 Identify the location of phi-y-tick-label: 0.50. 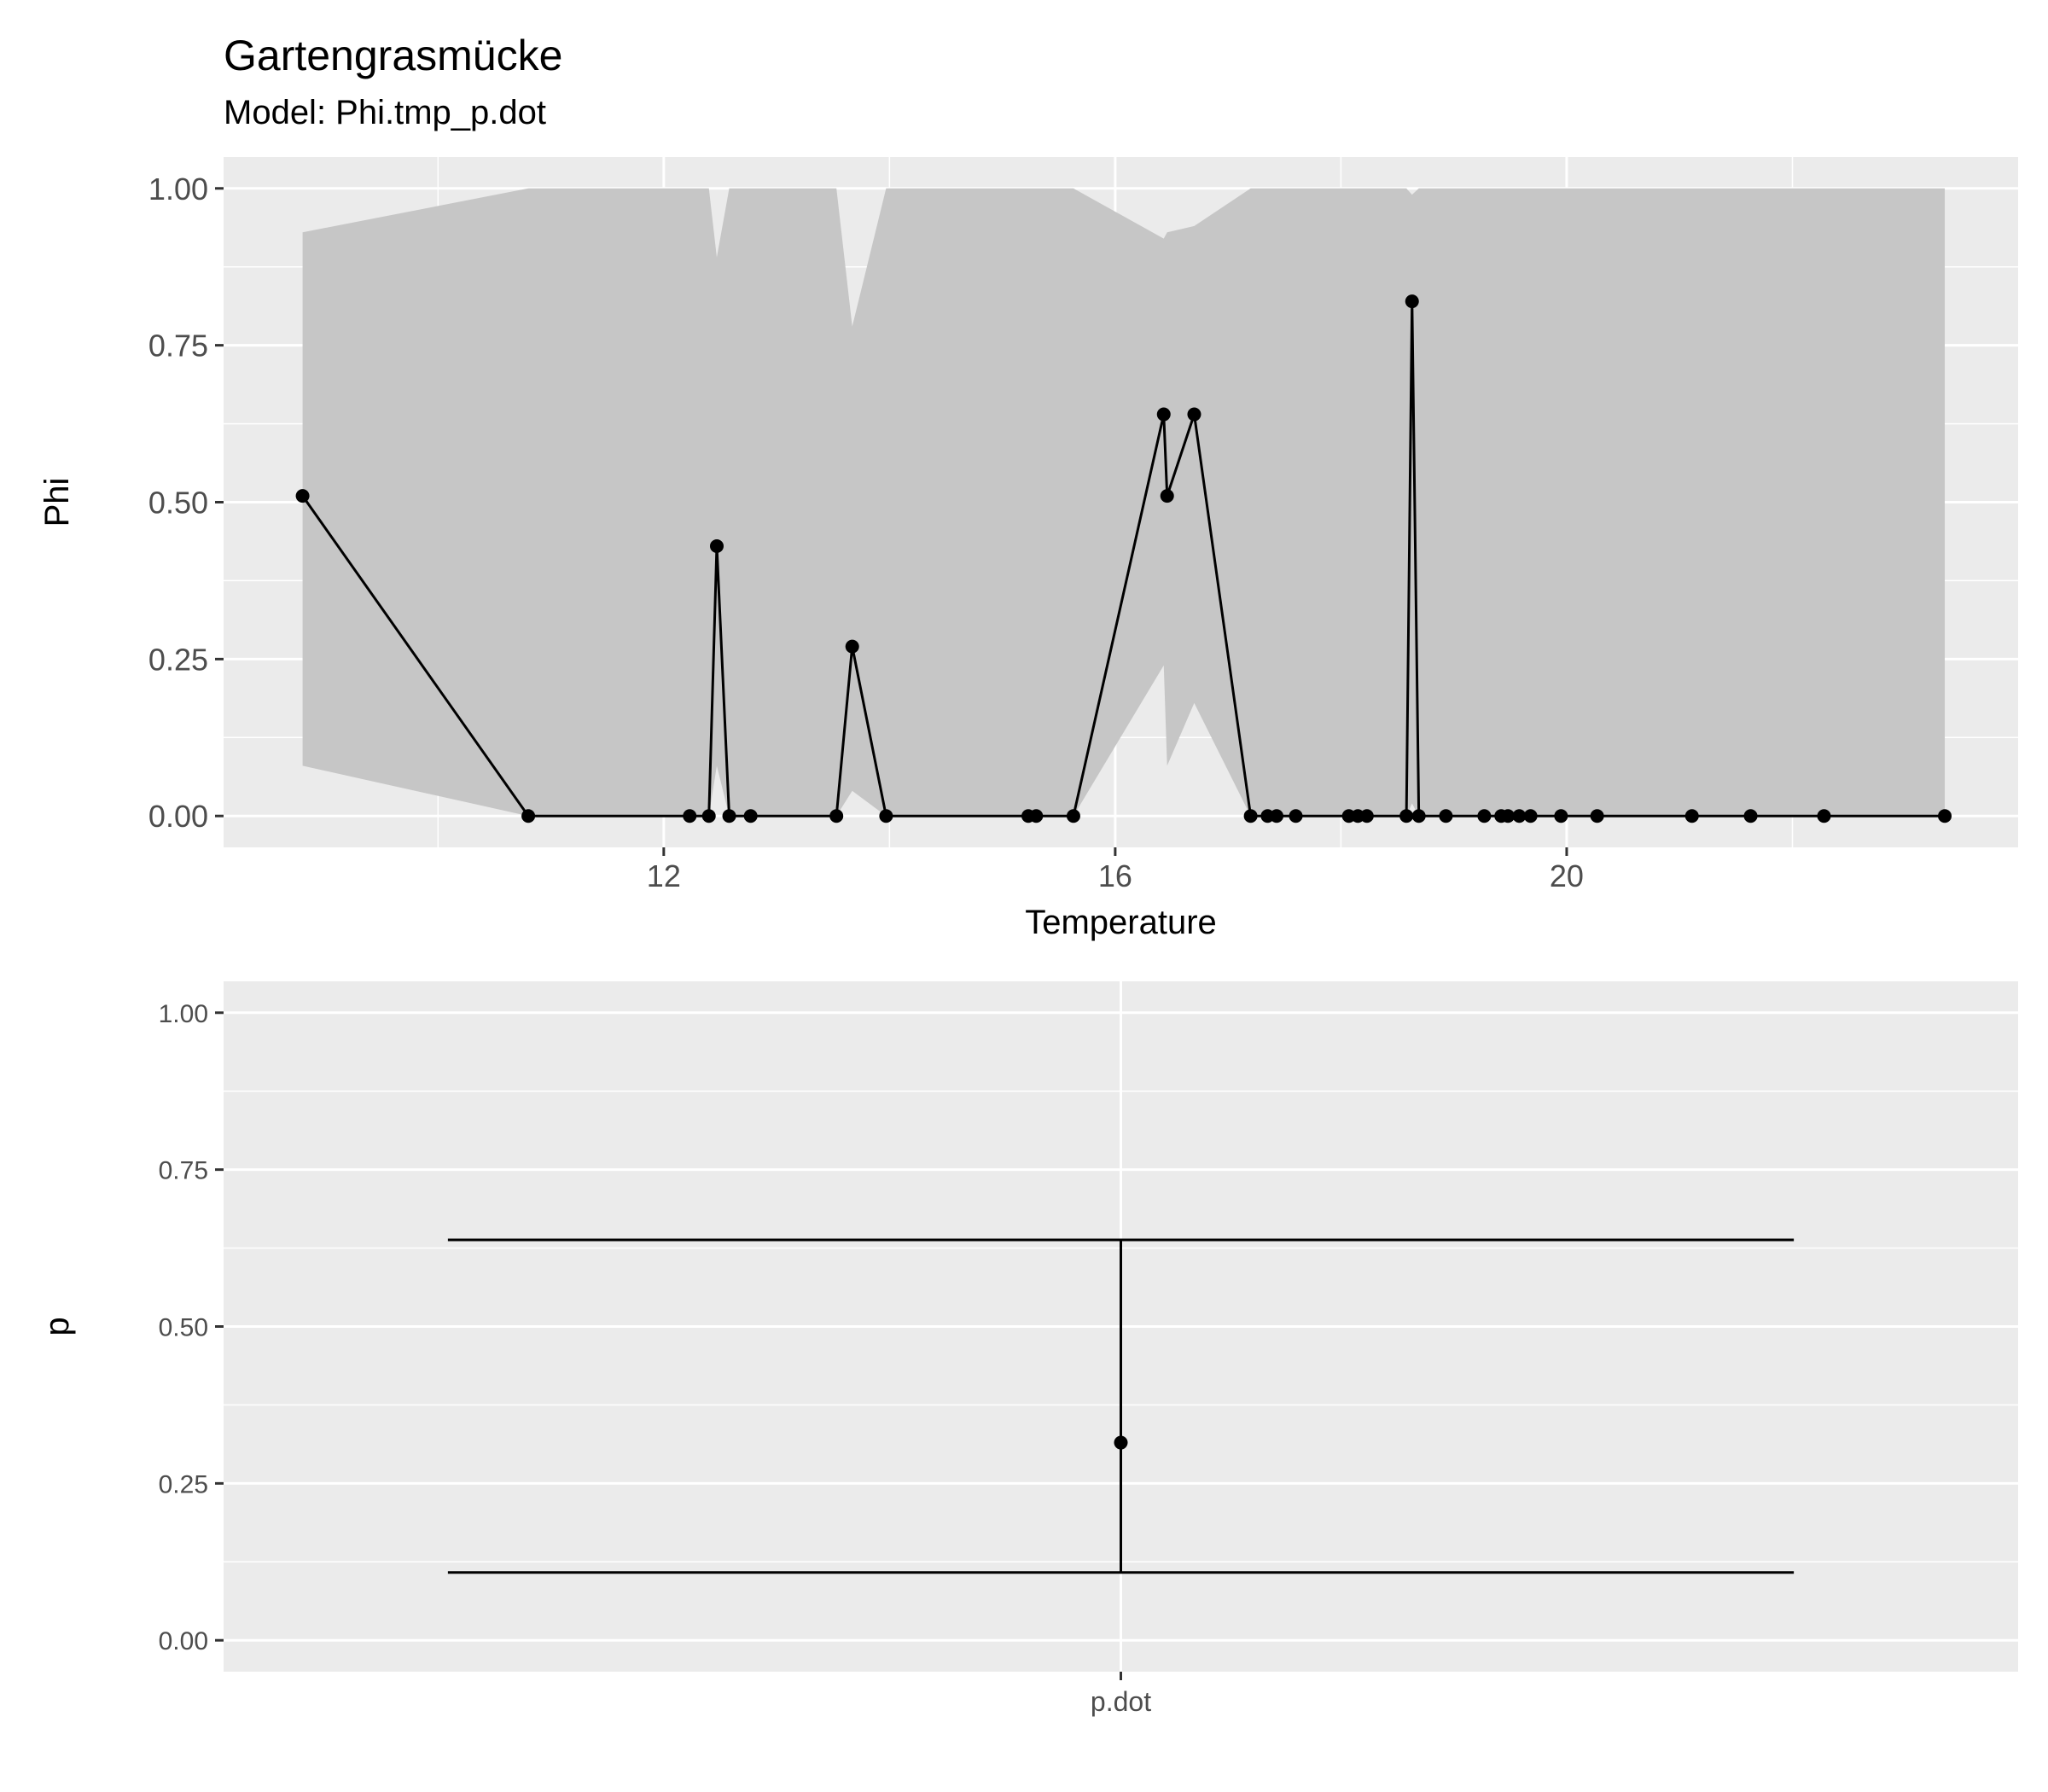
(178, 504).